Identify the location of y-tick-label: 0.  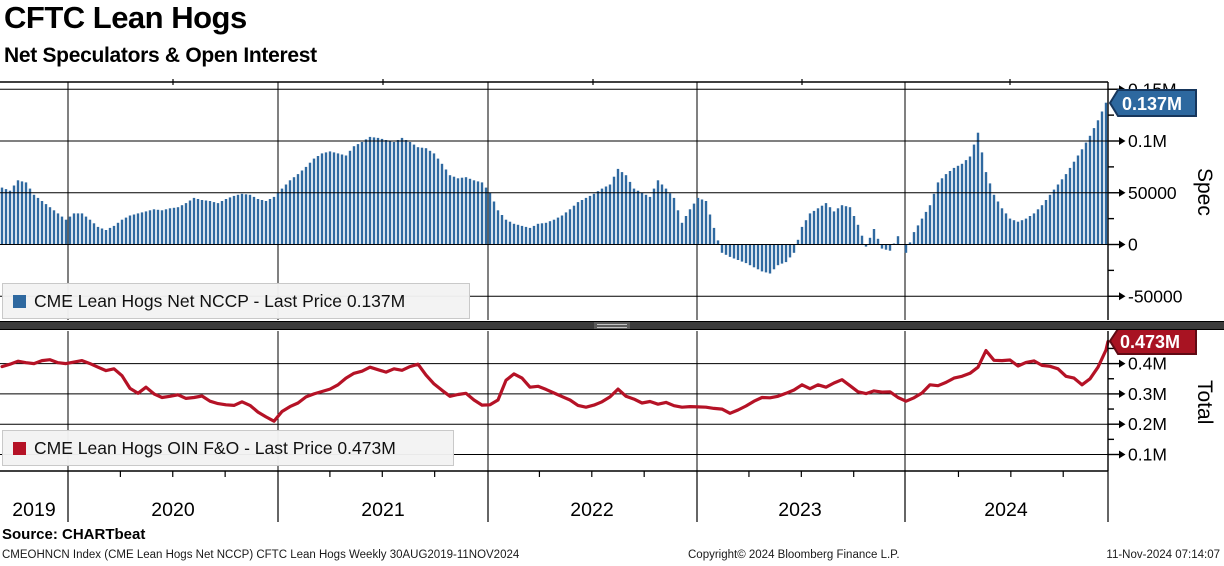
(1133, 245).